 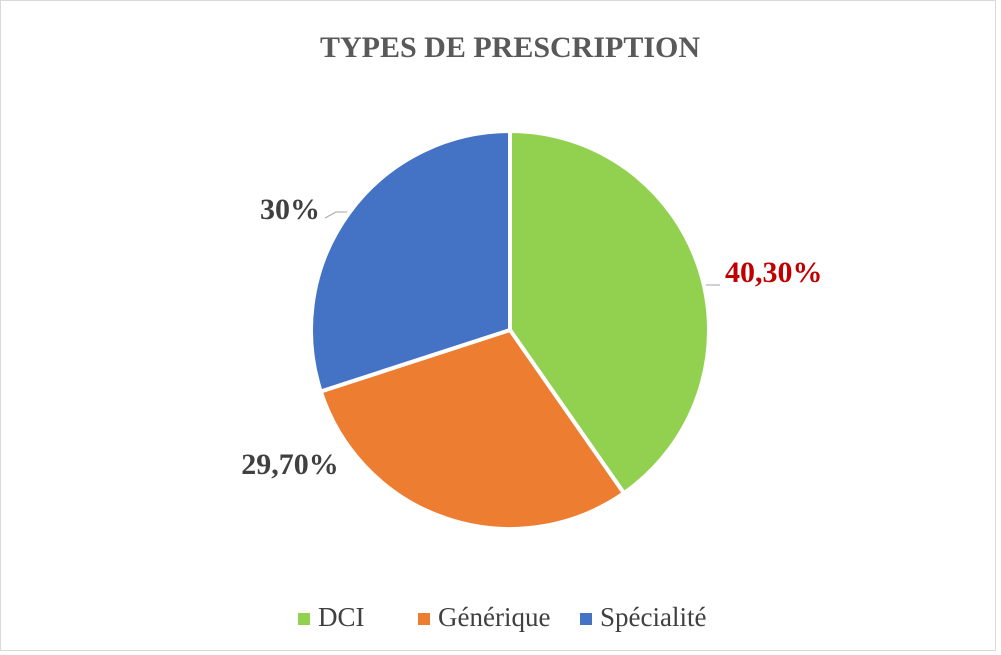 I want to click on data-label: 40,30%, so click(x=774, y=272).